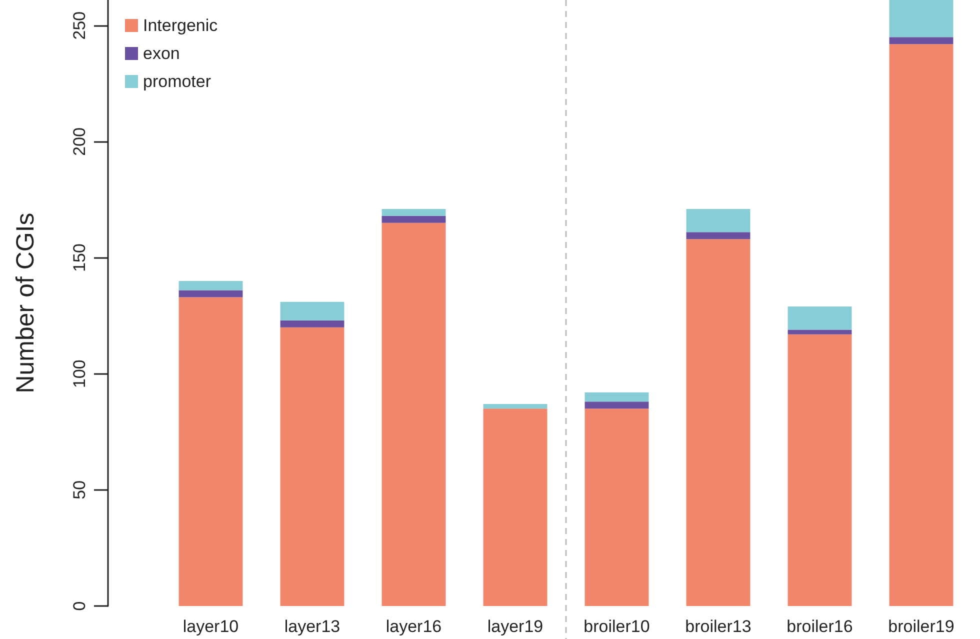 This screenshot has height=639, width=980. I want to click on x-tick-label: broiler16, so click(819, 626).